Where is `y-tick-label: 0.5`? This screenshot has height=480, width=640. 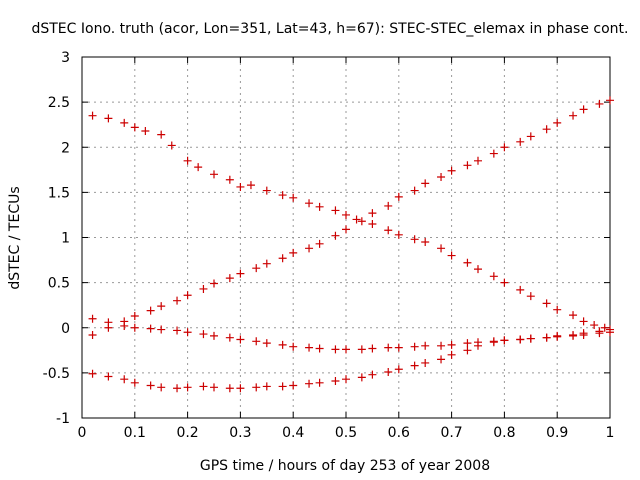 y-tick-label: 0.5 is located at coordinates (59, 284).